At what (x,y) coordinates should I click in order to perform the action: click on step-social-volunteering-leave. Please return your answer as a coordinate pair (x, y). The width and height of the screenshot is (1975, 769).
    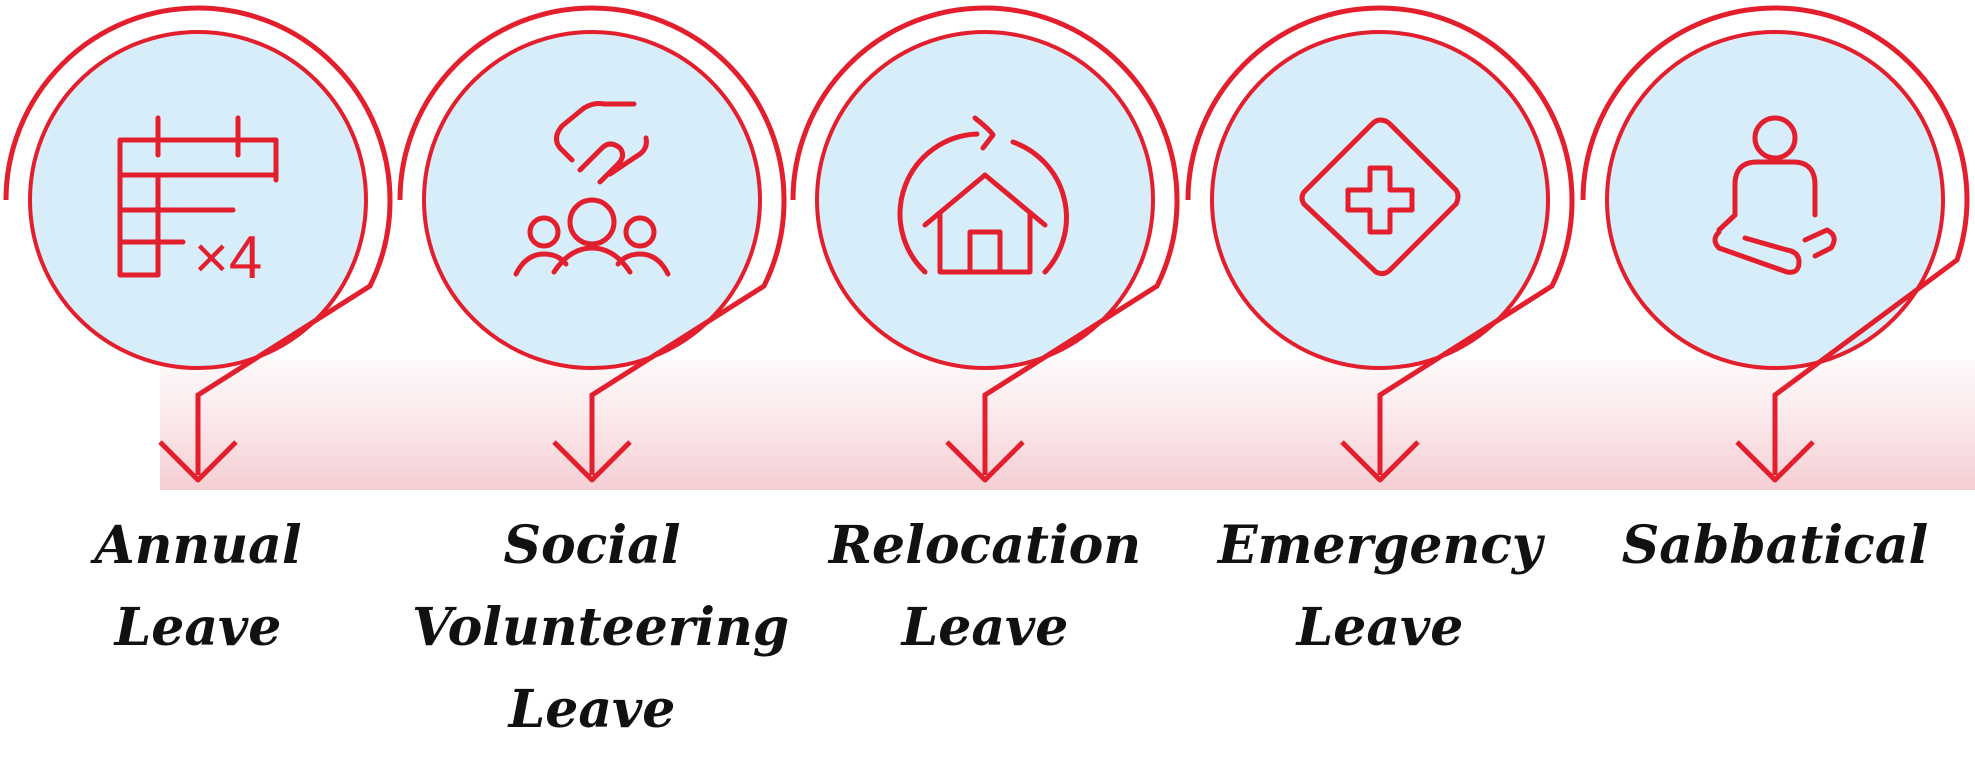
    Looking at the image, I should click on (592, 244).